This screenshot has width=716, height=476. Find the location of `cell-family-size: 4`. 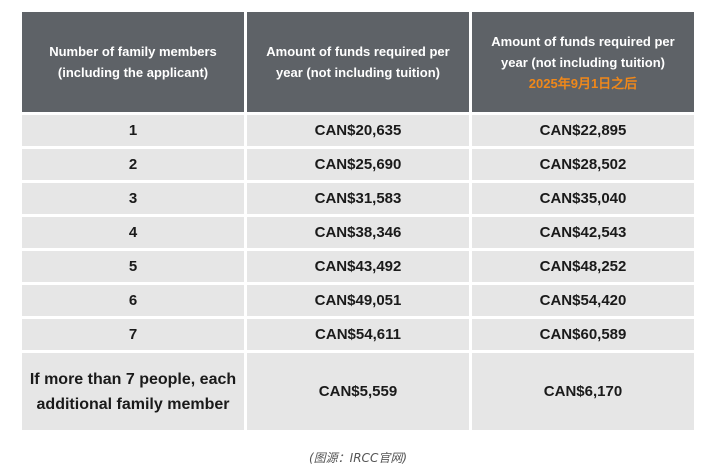

cell-family-size: 4 is located at coordinates (133, 232).